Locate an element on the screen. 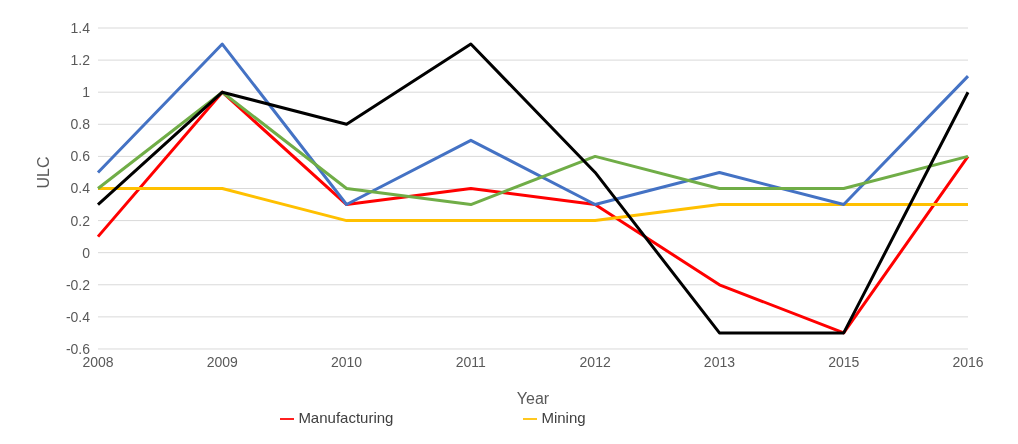  y-tick-label: -0.2 is located at coordinates (78, 284).